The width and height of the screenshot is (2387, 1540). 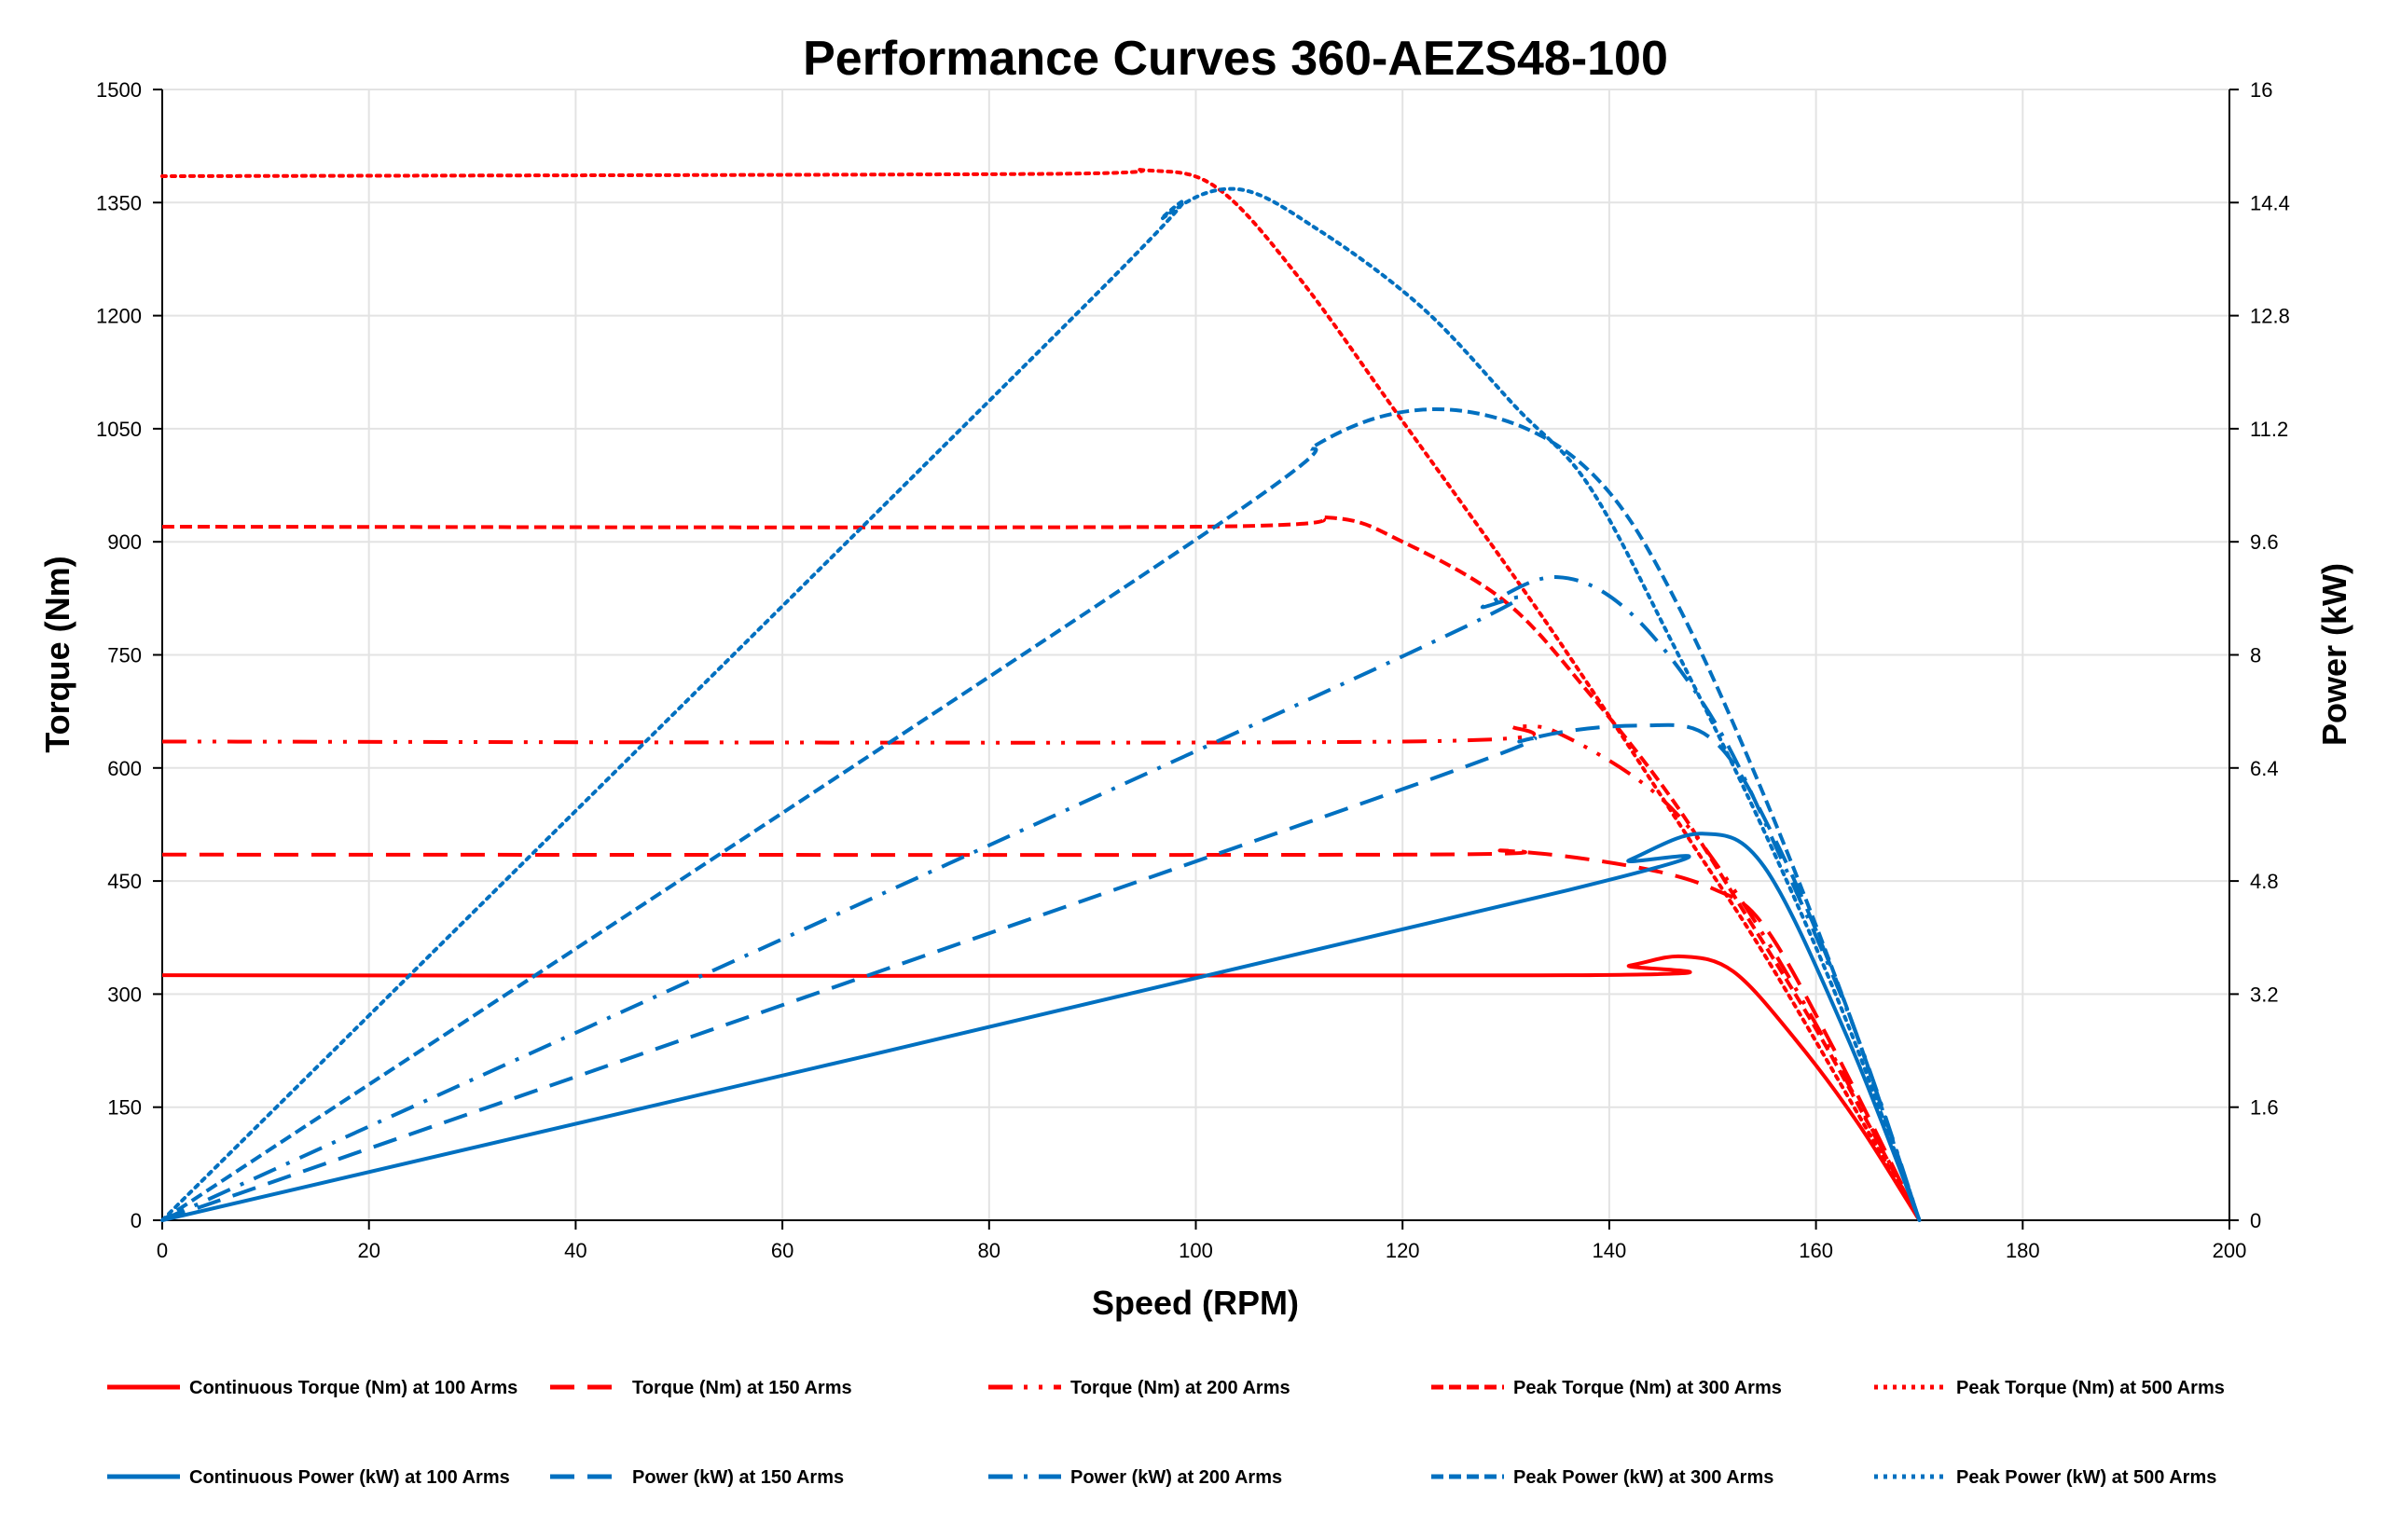 I want to click on y2-tick-label: 14.4, so click(x=2270, y=202).